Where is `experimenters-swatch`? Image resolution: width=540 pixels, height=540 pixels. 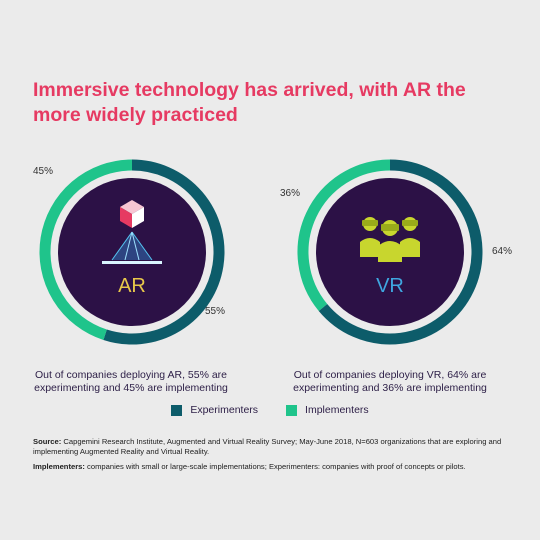 experimenters-swatch is located at coordinates (177, 410).